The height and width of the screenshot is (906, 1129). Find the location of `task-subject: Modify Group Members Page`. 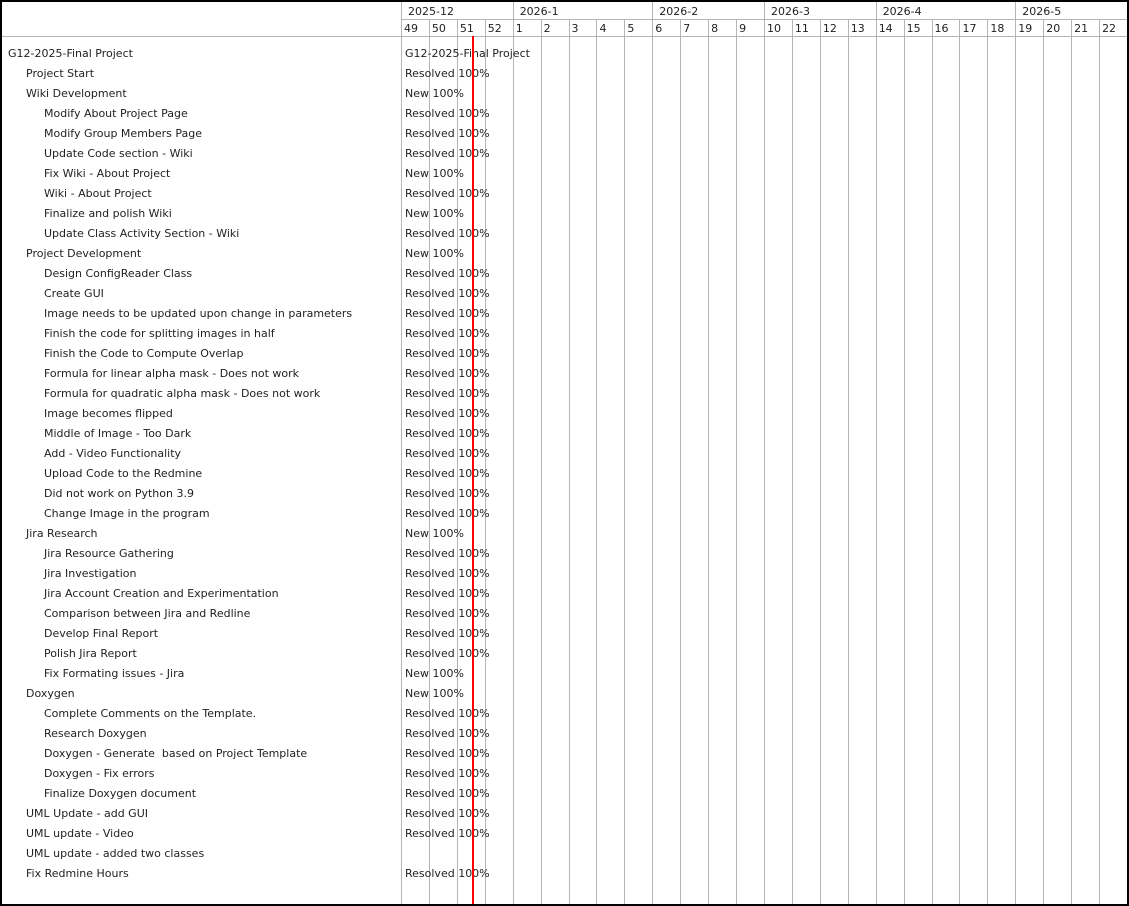

task-subject: Modify Group Members Page is located at coordinates (123, 133).